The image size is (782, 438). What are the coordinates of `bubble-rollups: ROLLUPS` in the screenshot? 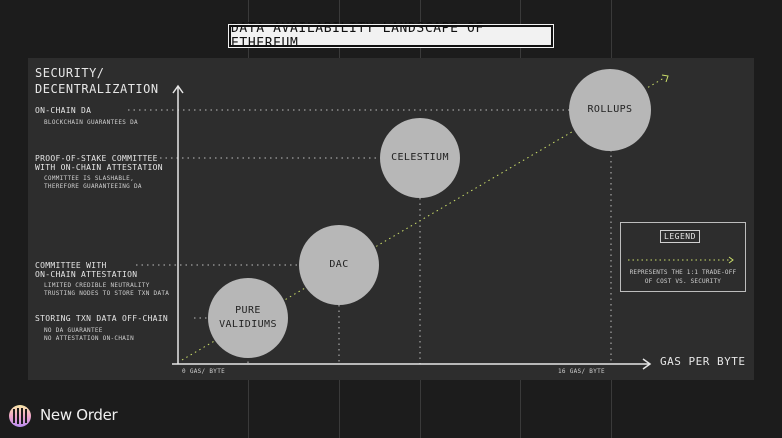 It's located at (610, 110).